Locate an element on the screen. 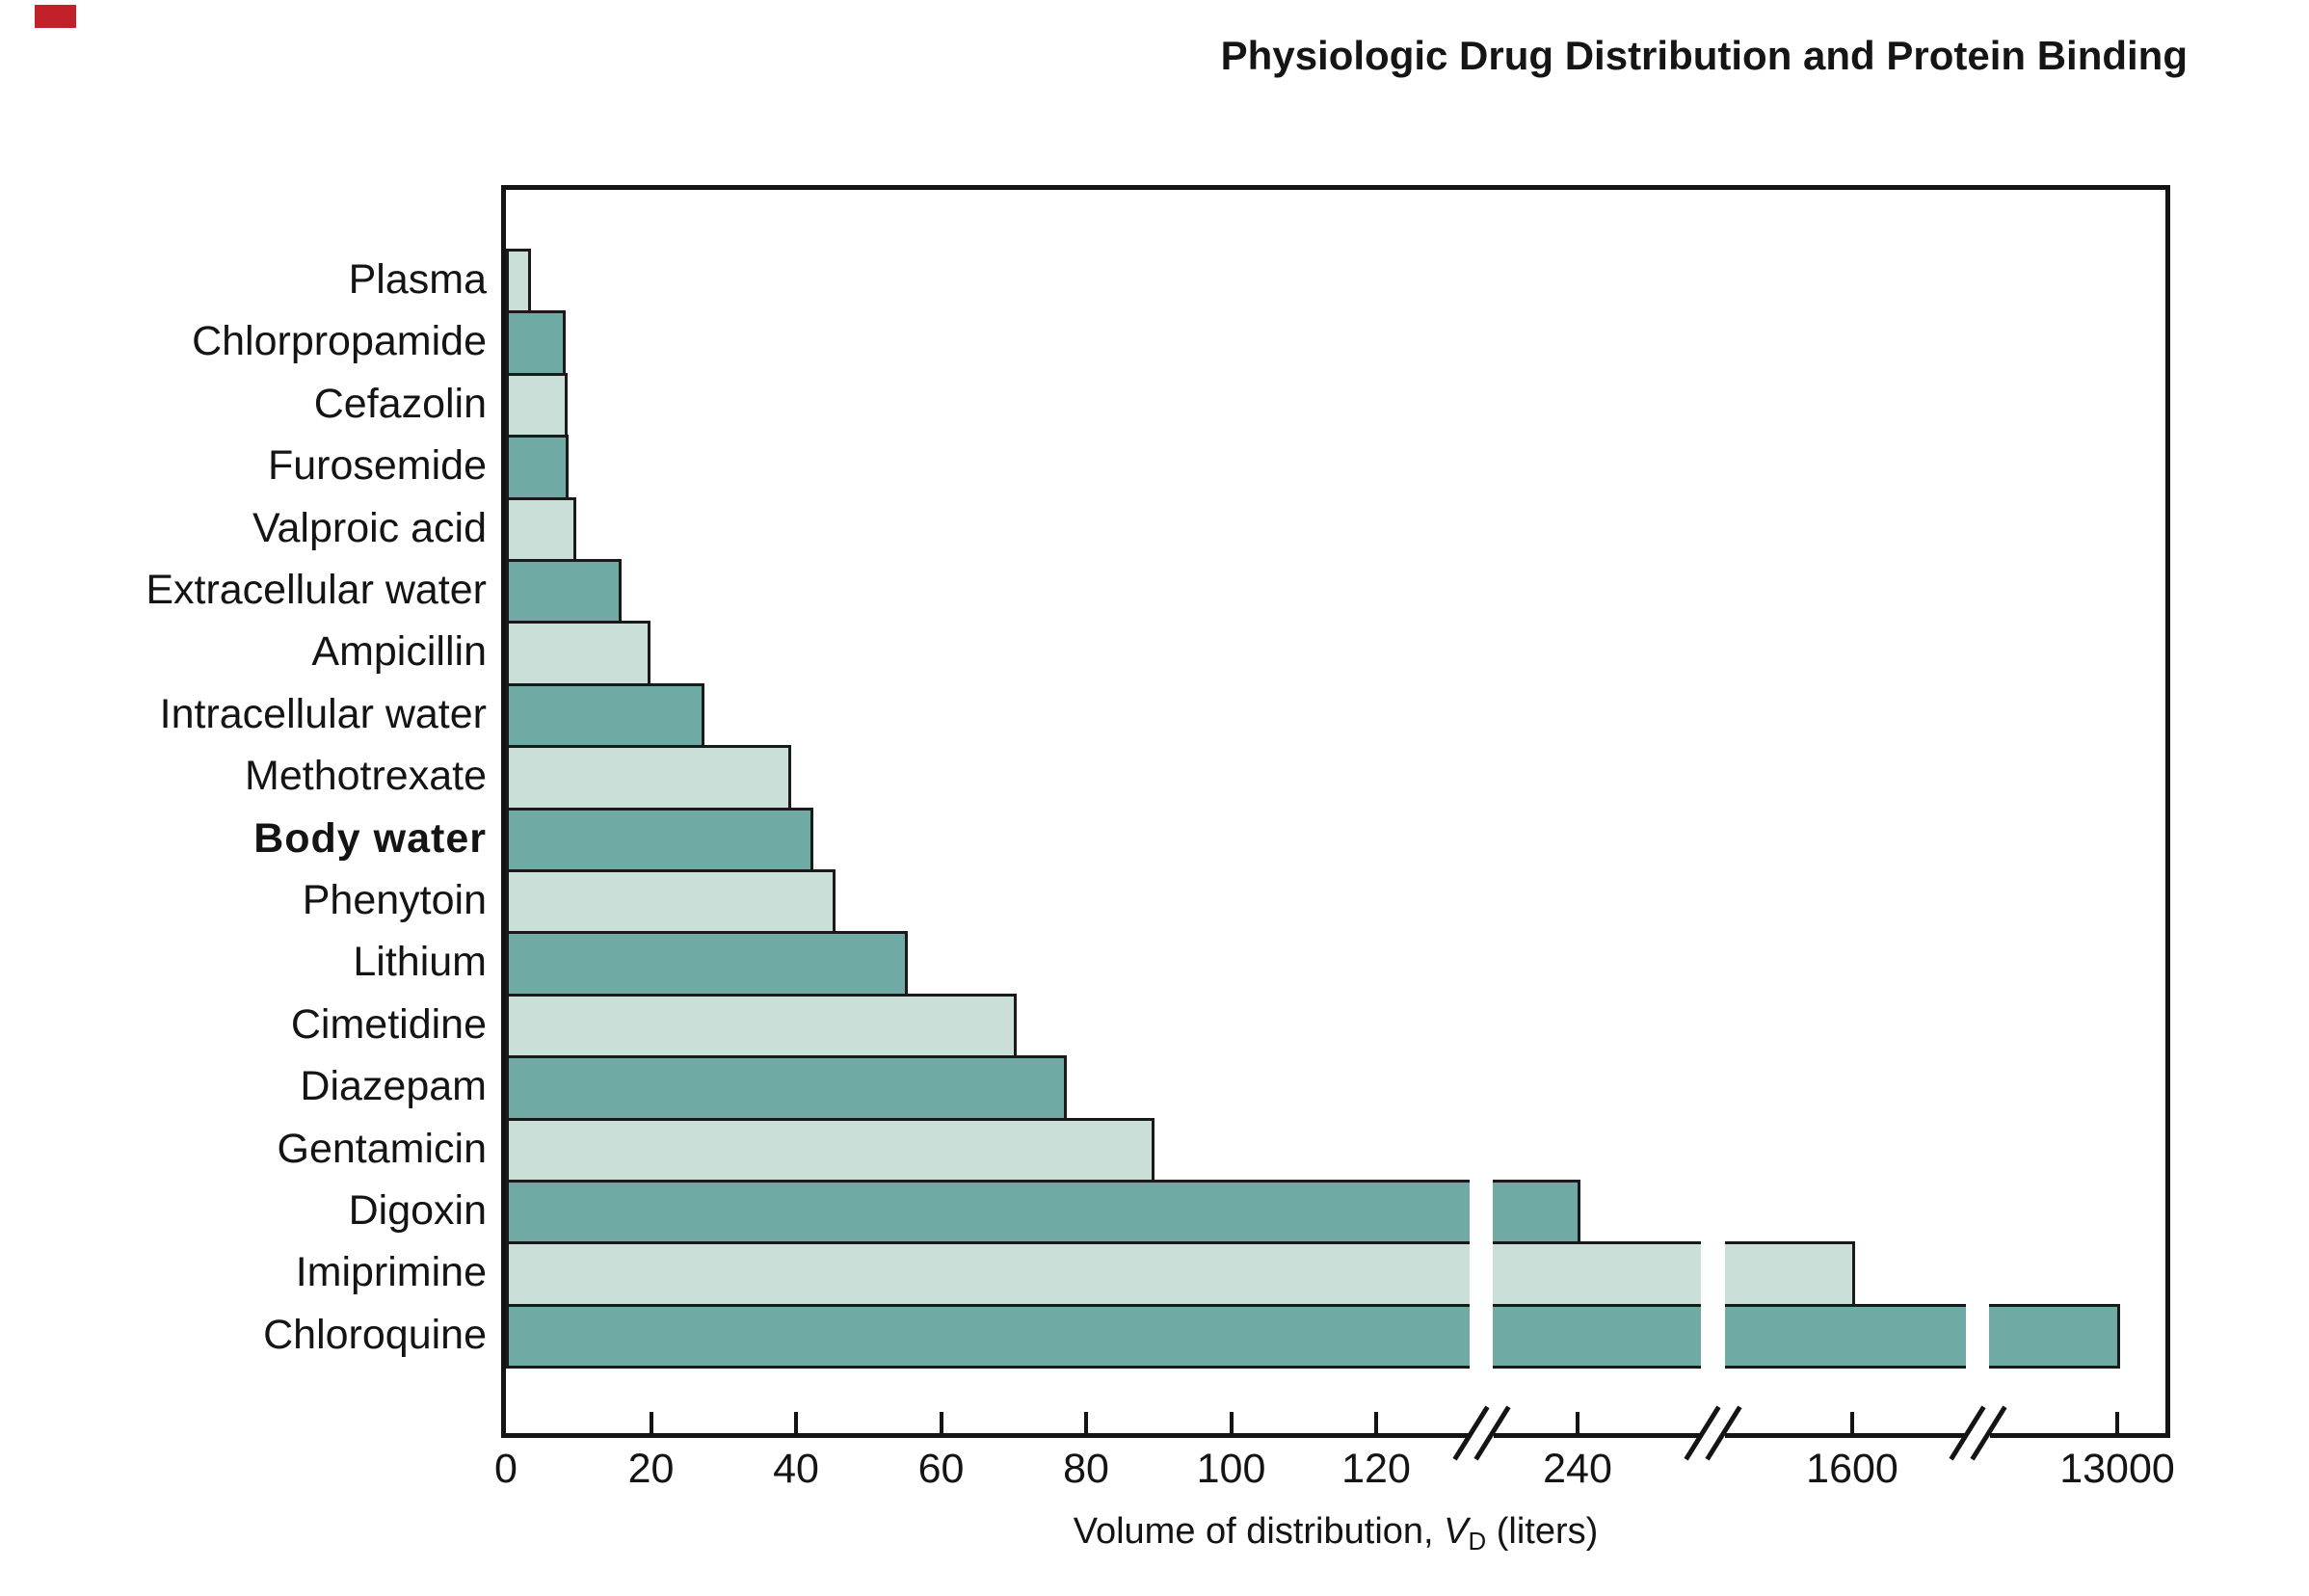 The image size is (2309, 1596). bar-lithium is located at coordinates (707, 964).